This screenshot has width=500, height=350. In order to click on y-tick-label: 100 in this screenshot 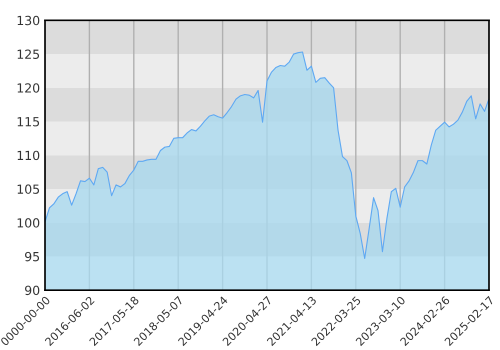, I will do `click(29, 223)`.